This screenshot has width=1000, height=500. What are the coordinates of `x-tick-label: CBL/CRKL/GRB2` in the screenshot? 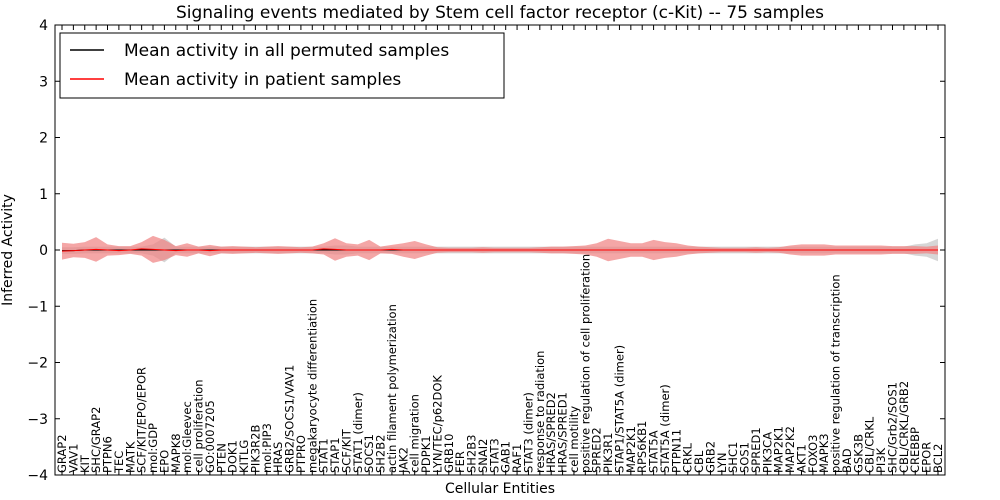 It's located at (904, 427).